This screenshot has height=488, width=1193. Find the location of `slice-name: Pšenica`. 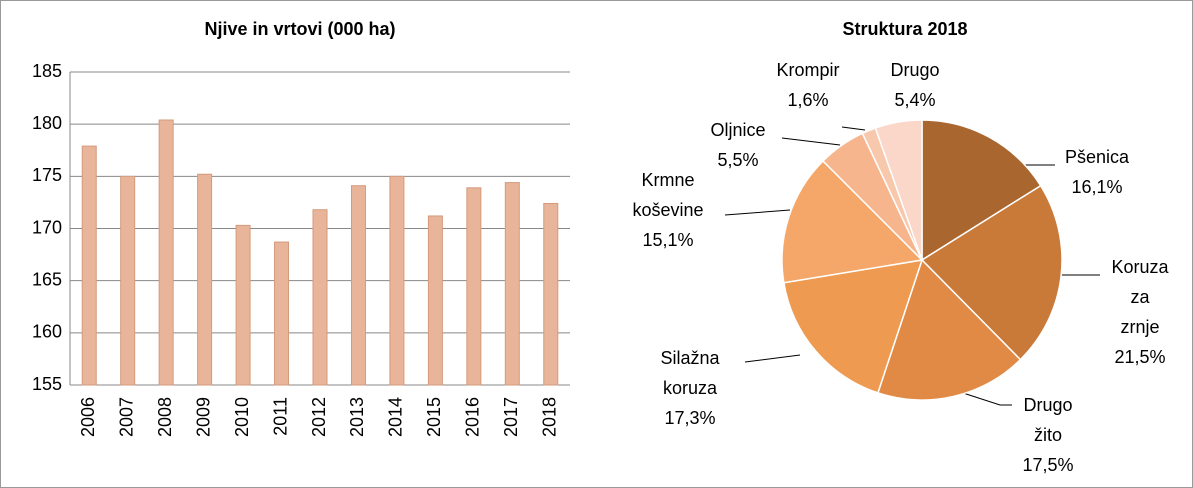

slice-name: Pšenica is located at coordinates (1097, 157).